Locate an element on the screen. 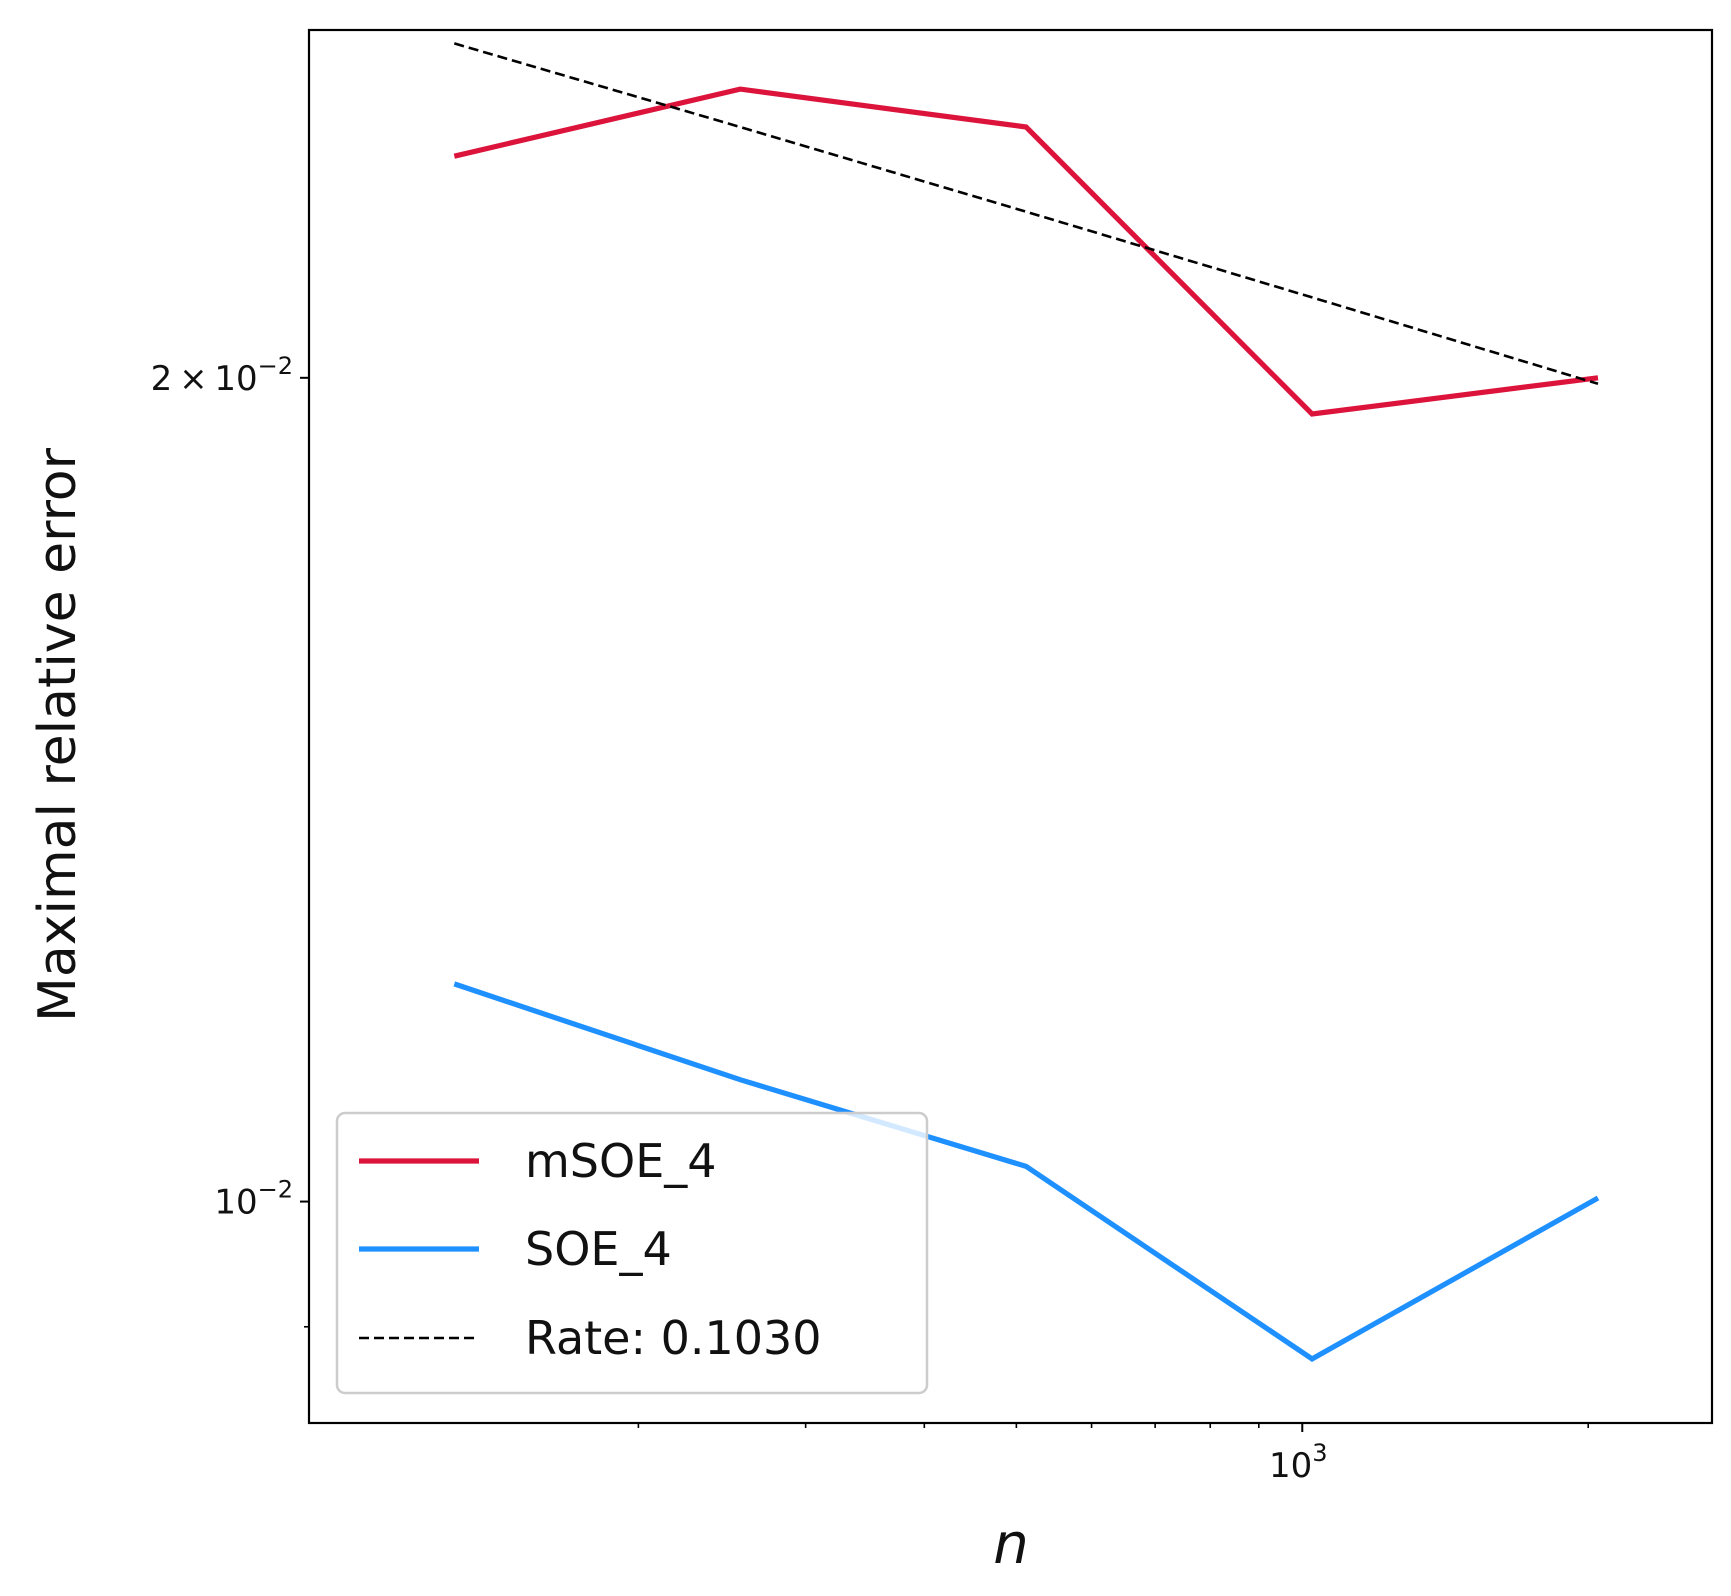 This screenshot has width=1731, height=1596. legend-label: SOE_4 is located at coordinates (598, 1249).